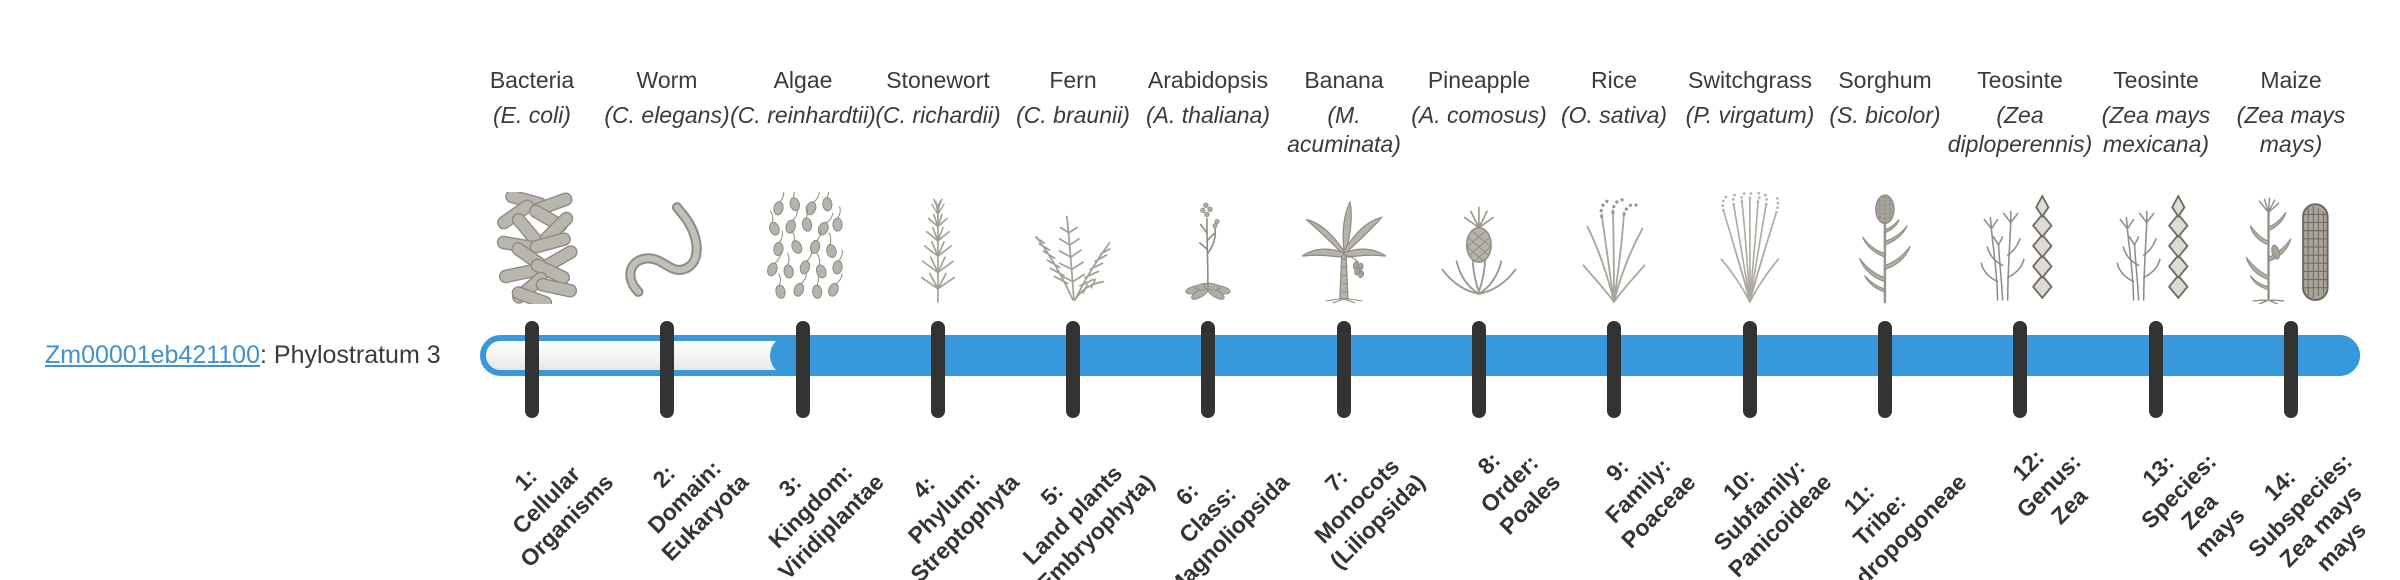  I want to click on sorghum-icon, so click(1885, 247).